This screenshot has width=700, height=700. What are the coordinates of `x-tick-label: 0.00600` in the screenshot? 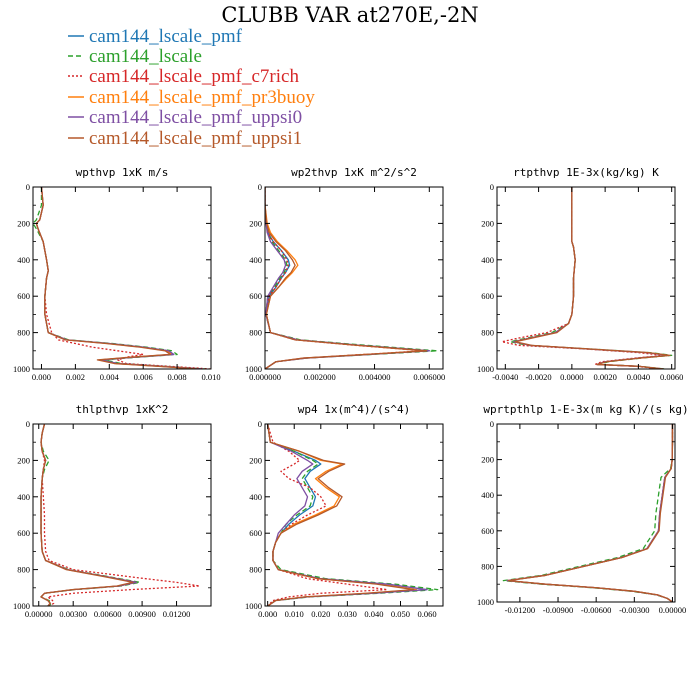 It's located at (108, 614).